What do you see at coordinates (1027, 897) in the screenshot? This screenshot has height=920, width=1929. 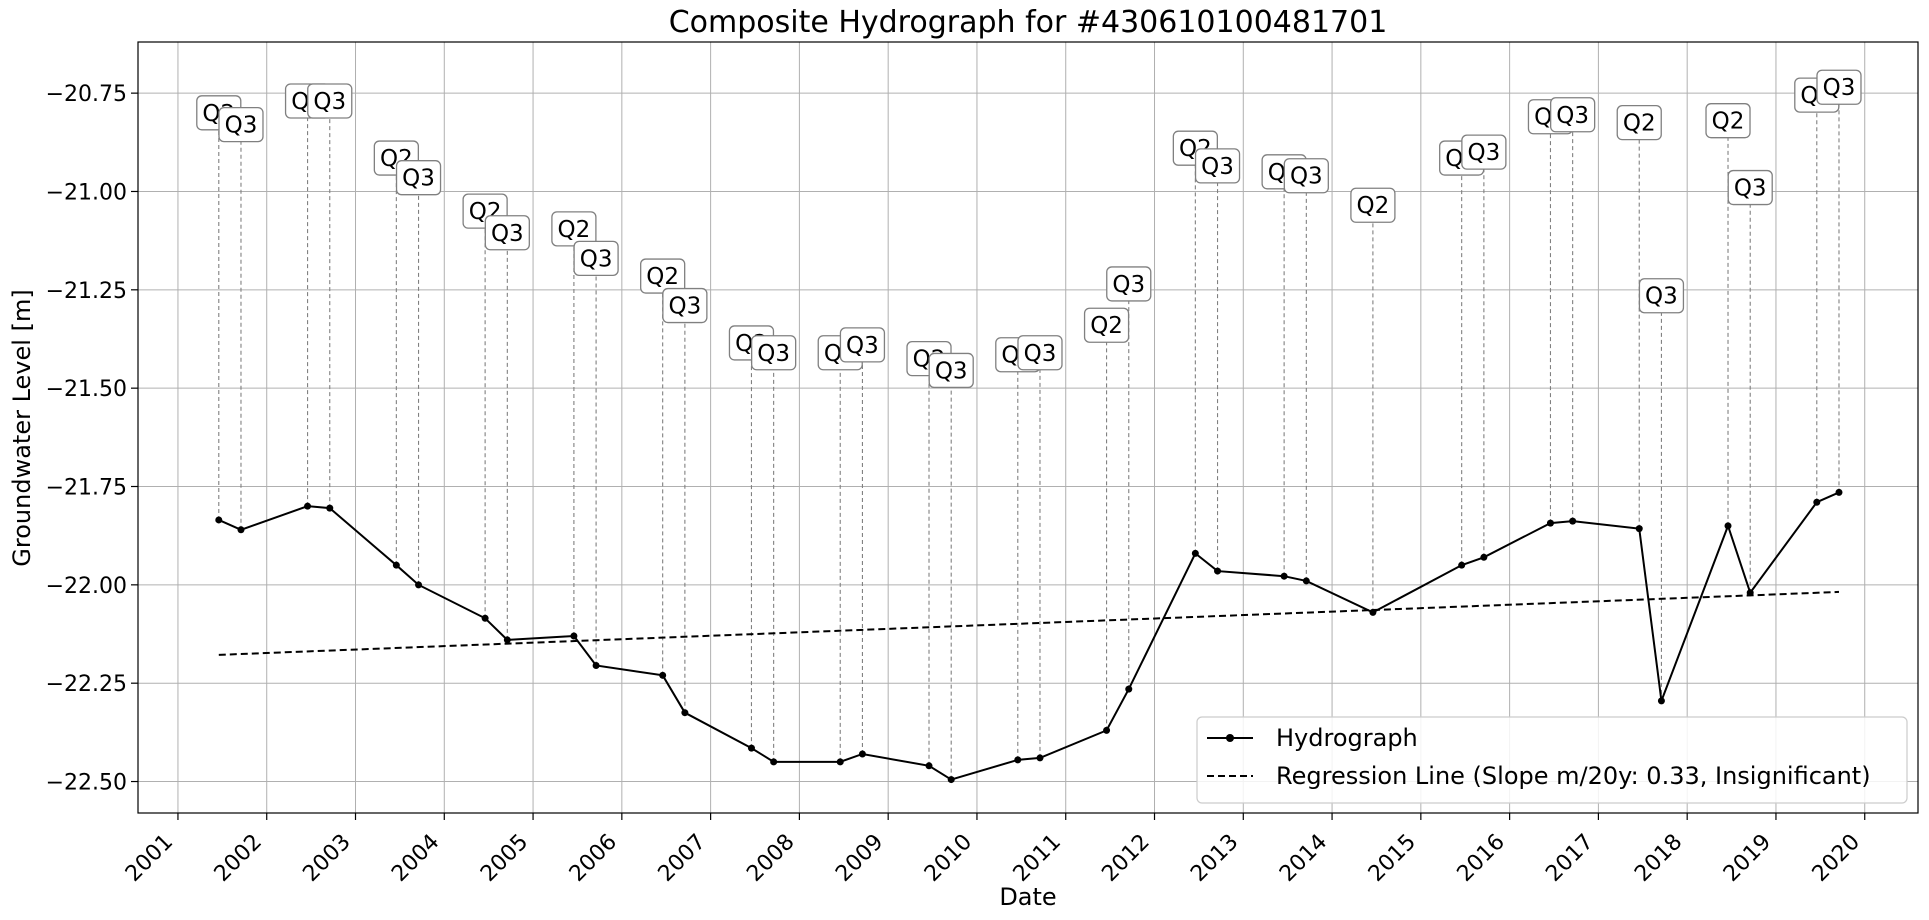 I see `x-axis-title: Date` at bounding box center [1027, 897].